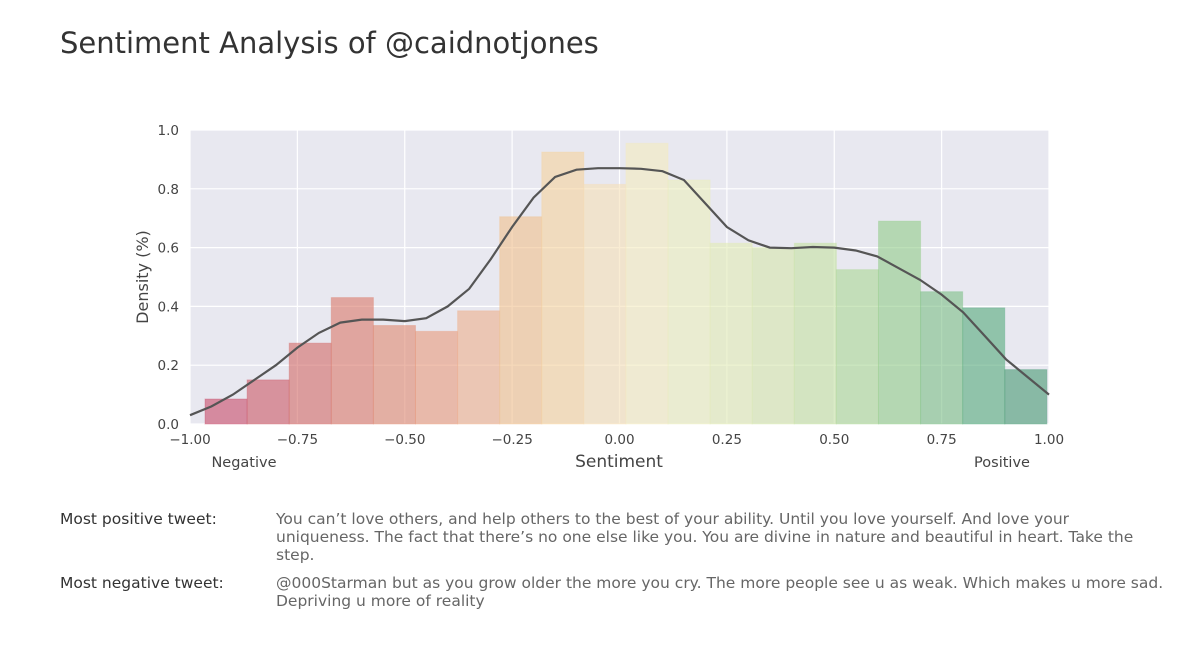 The image size is (1200, 650). Describe the element at coordinates (834, 440) in the screenshot. I see `x-tick-label: 0.50` at that location.